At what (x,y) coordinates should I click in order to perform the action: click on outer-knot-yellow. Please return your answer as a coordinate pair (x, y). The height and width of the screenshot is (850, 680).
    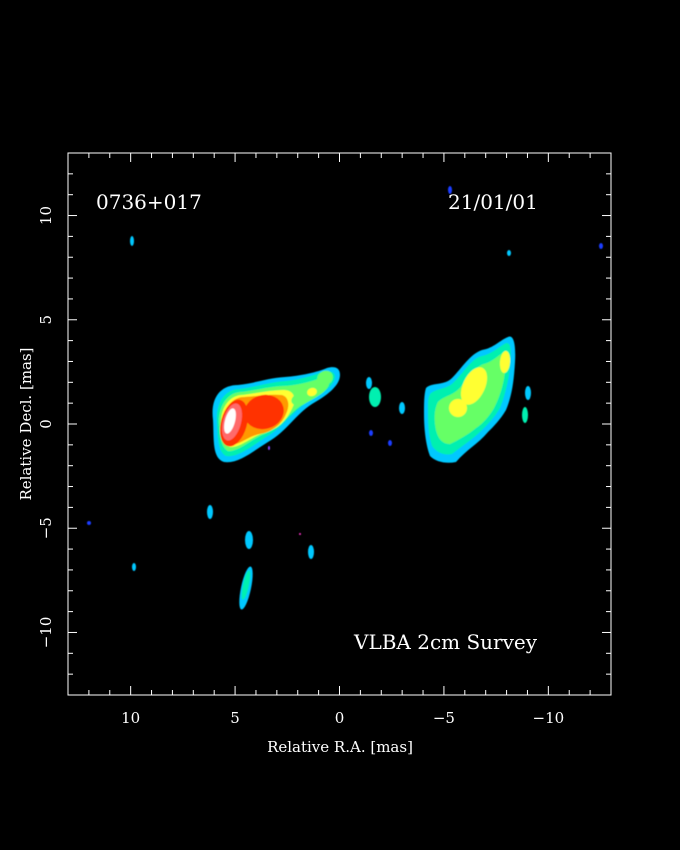
    Looking at the image, I should click on (505, 362).